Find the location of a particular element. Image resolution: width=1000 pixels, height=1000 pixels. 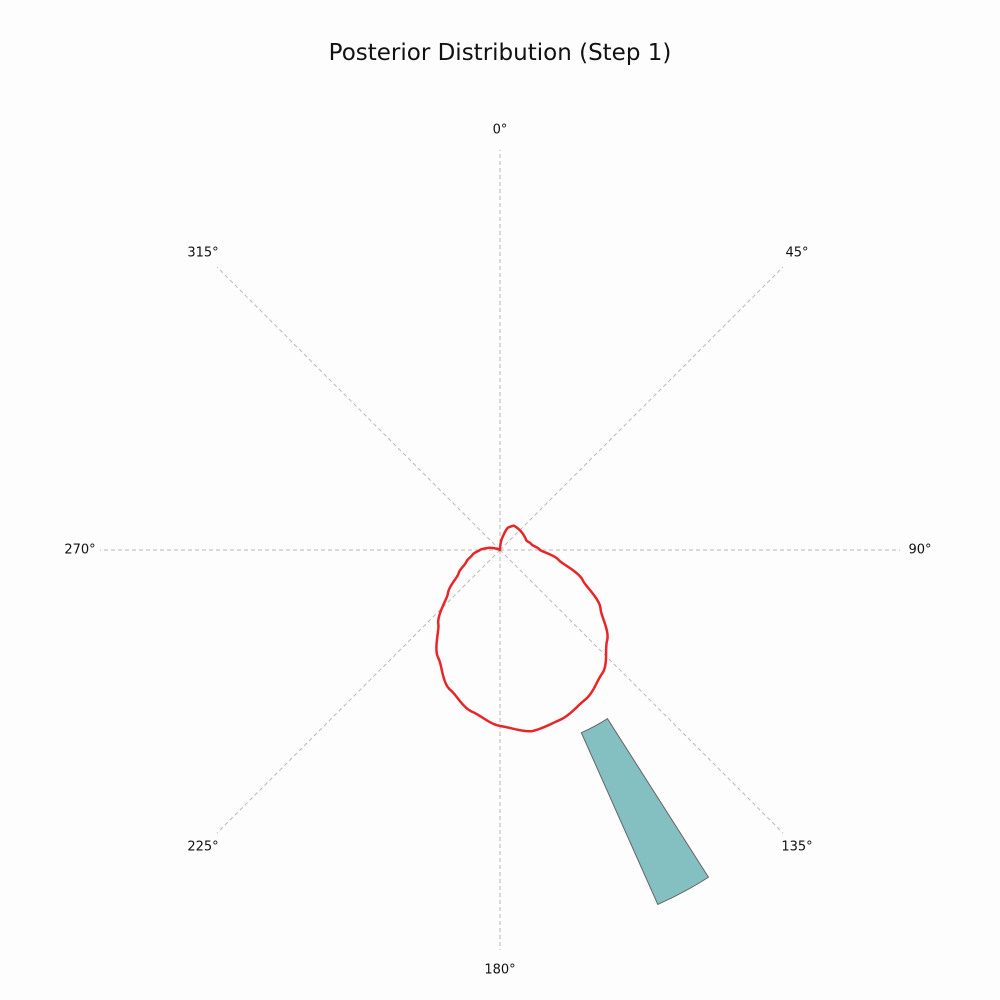

chart-title: Posterior Distribution (Step 1) is located at coordinates (500, 53).